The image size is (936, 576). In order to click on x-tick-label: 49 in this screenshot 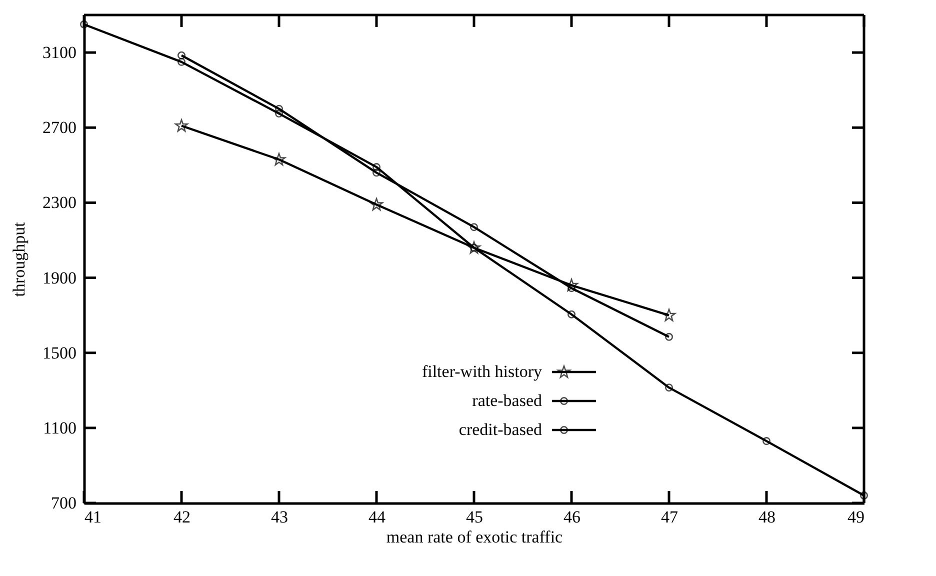, I will do `click(856, 517)`.